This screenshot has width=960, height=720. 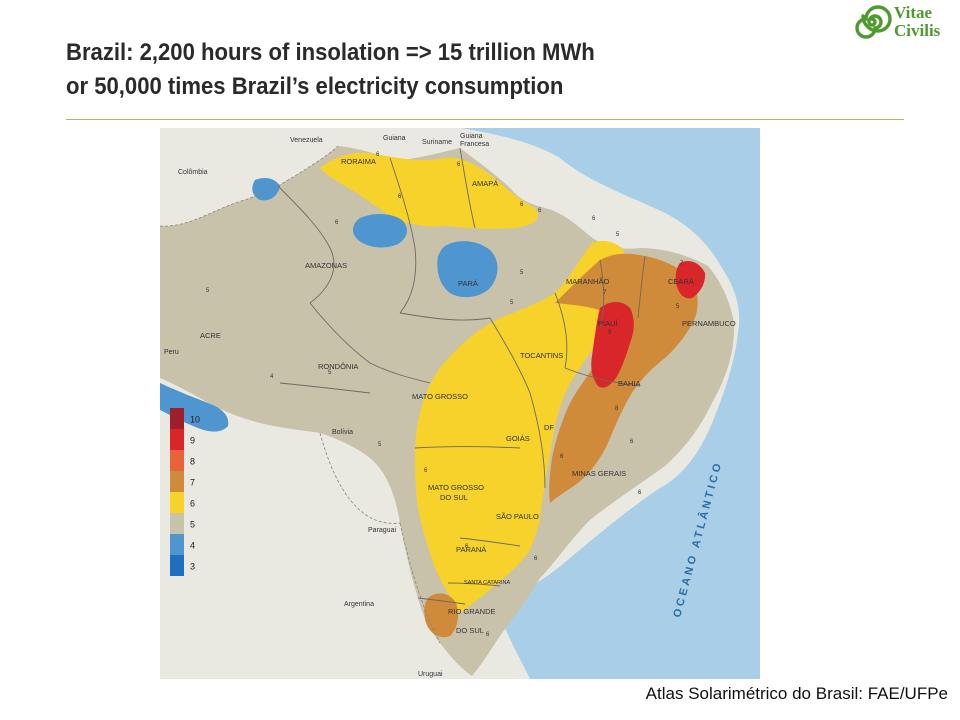 I want to click on label-suriname: Suriname, so click(x=437, y=142).